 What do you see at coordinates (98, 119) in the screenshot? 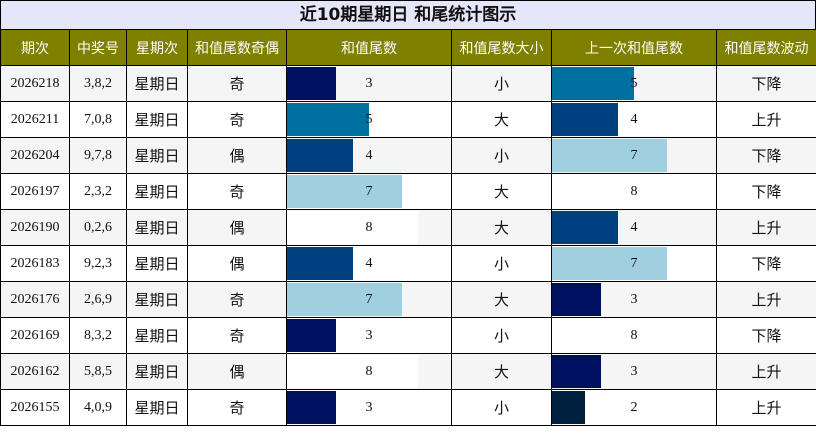
I see `numbers-cell: 7,0,8` at bounding box center [98, 119].